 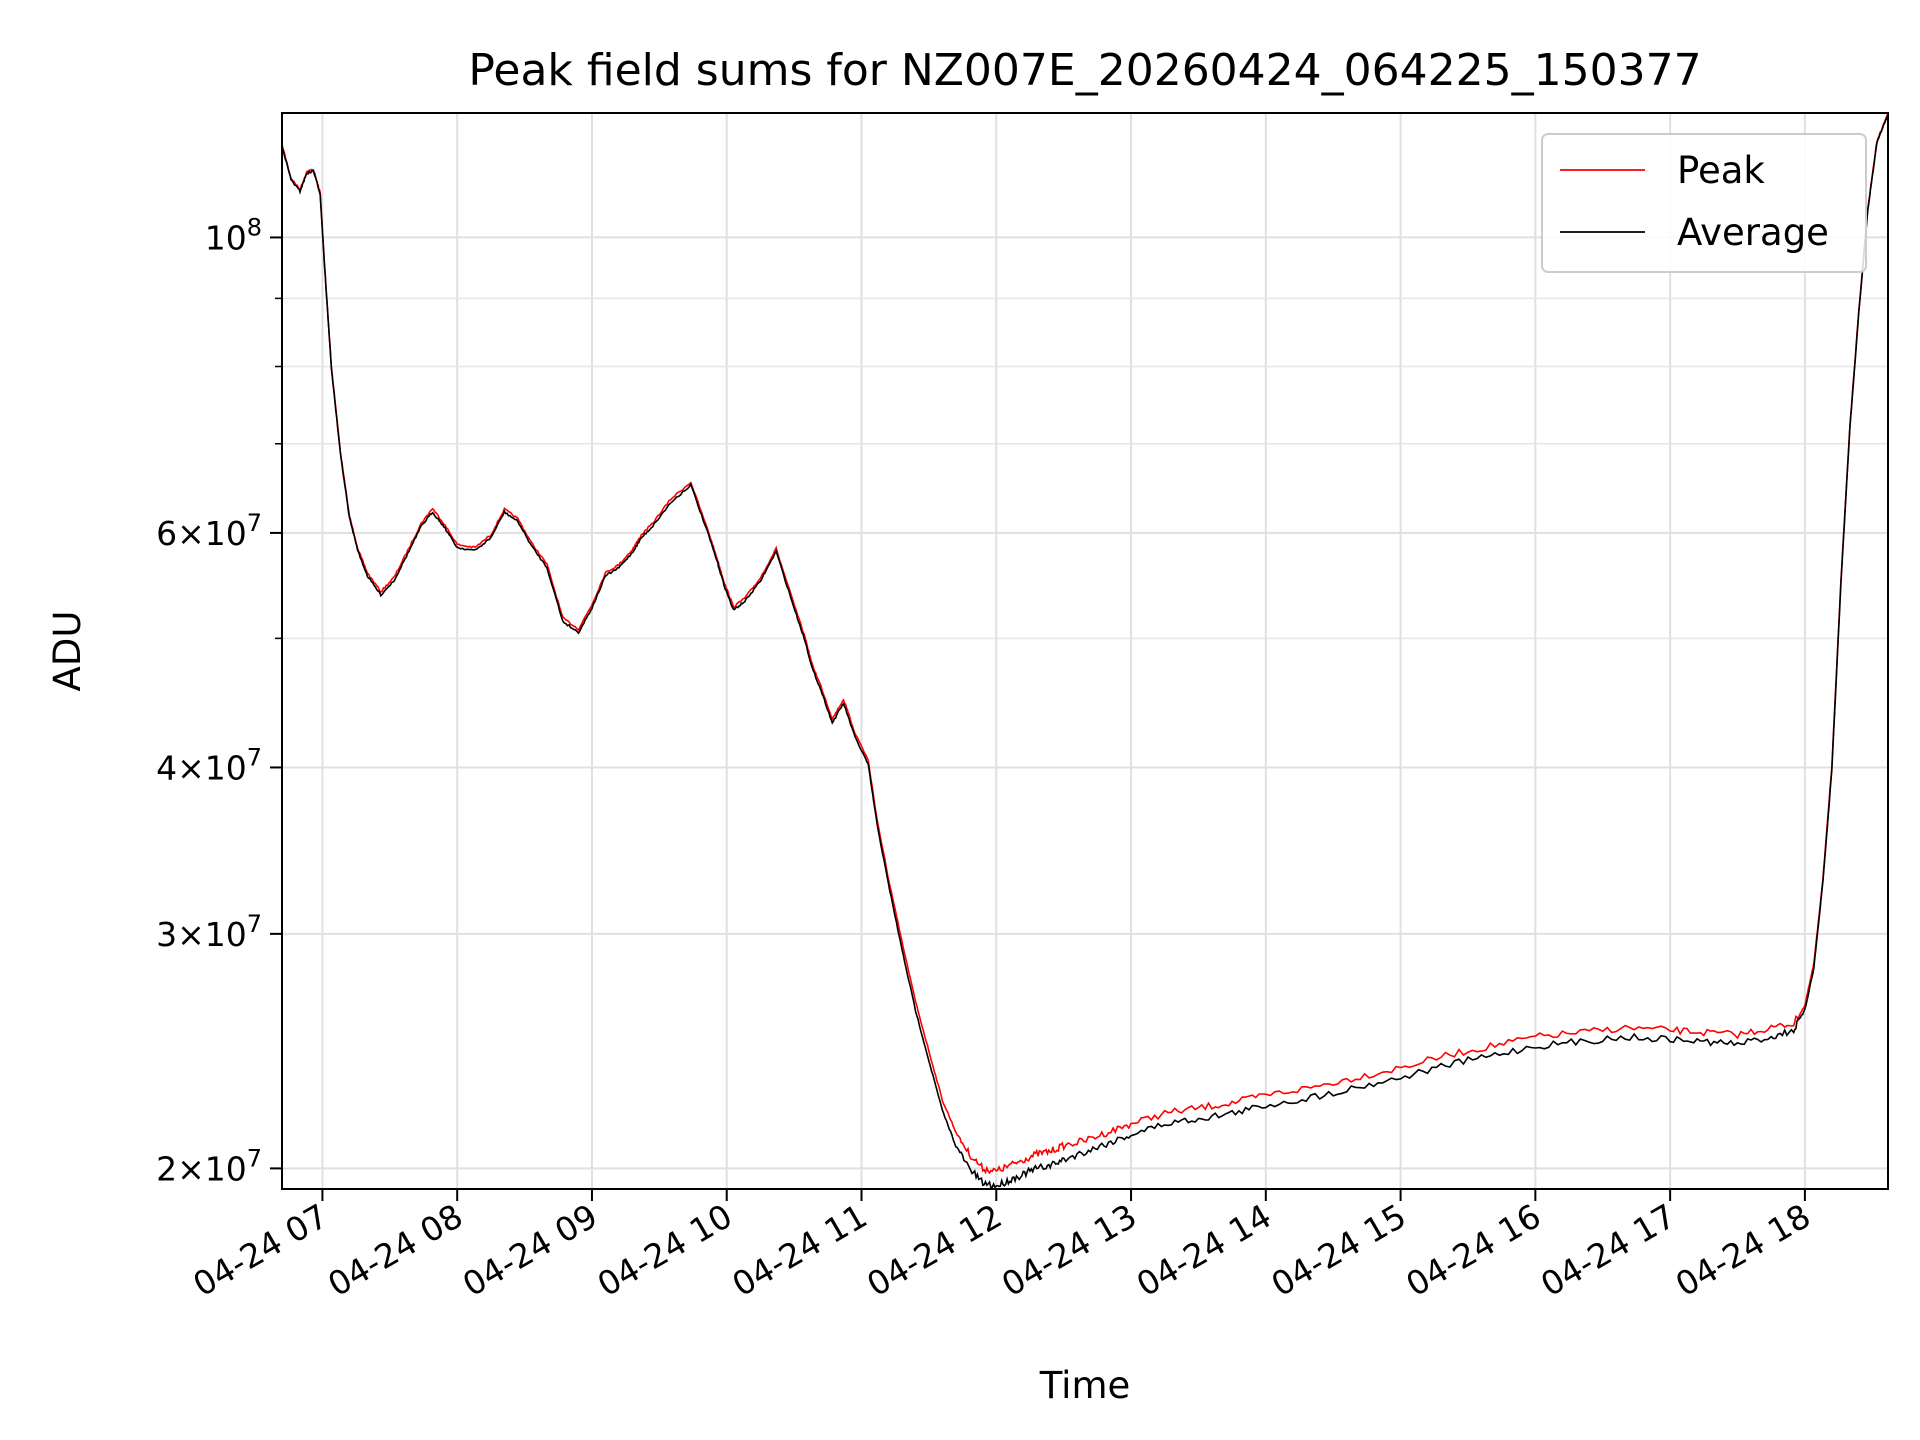 I want to click on x-tick-label: 04-24 13, so click(x=1069, y=1250).